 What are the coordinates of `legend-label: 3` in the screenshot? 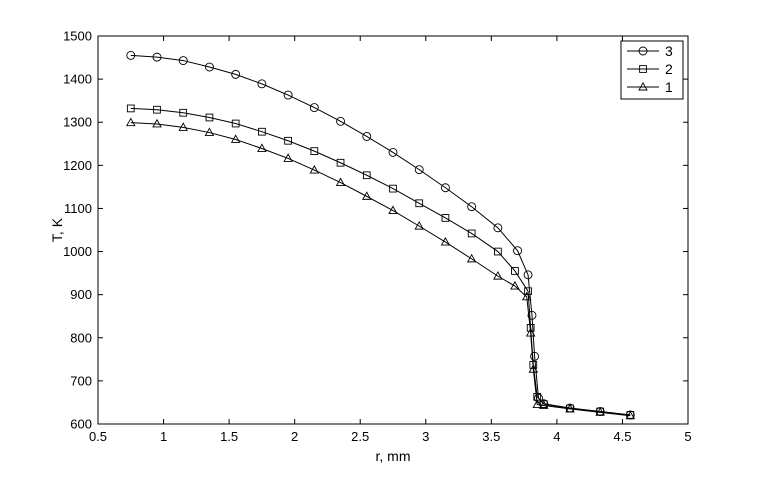 It's located at (669, 51).